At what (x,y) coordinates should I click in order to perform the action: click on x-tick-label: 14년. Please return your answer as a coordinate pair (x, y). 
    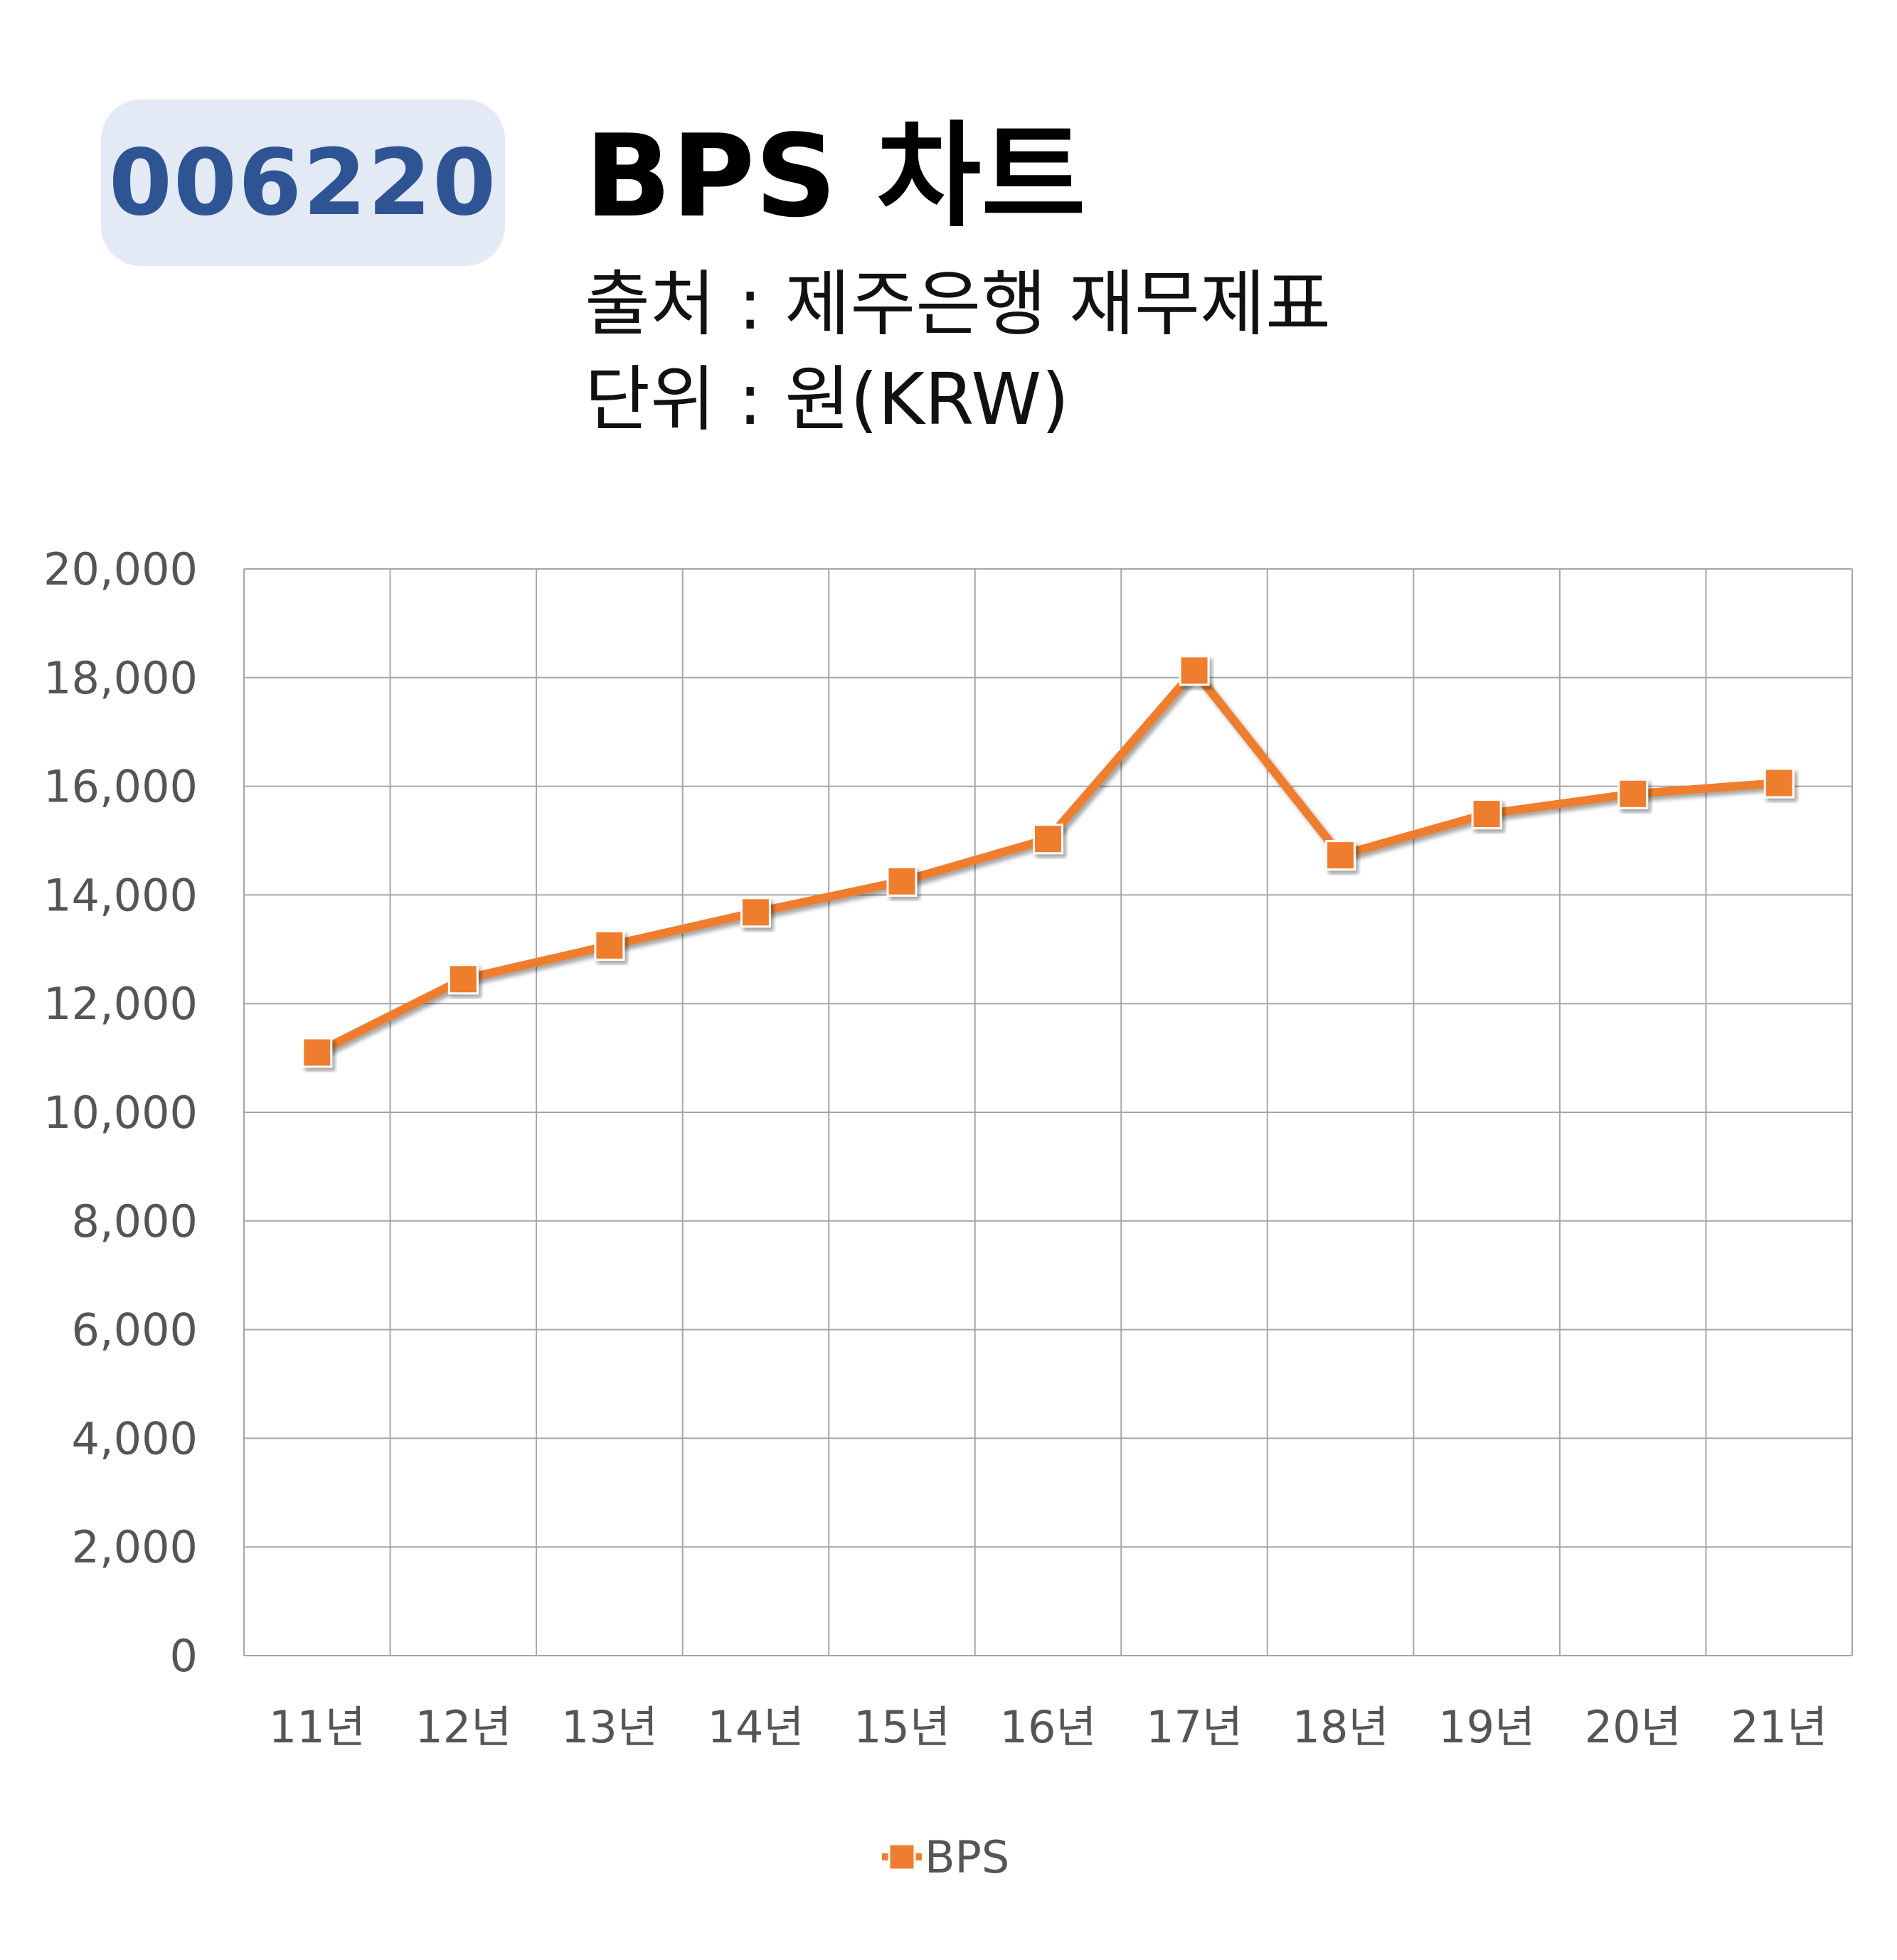
    Looking at the image, I should click on (756, 1727).